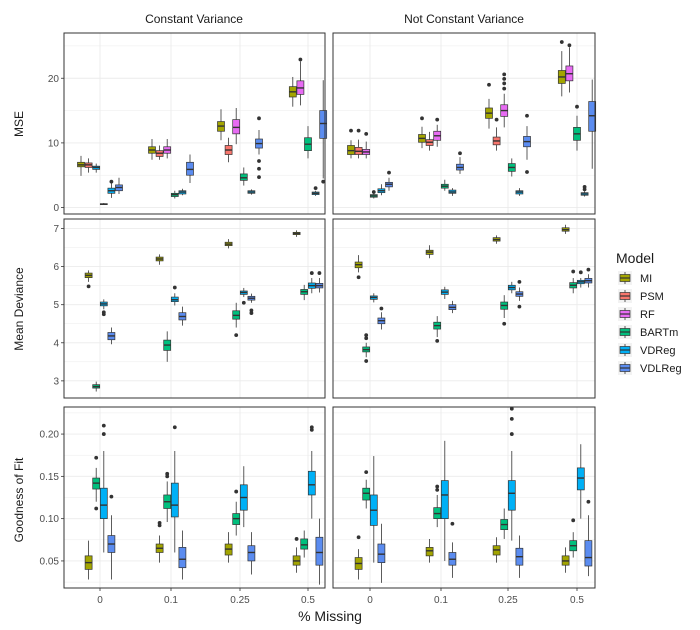 This screenshot has width=700, height=630. What do you see at coordinates (50, 519) in the screenshot?
I see `y-tick-label: 0.10` at bounding box center [50, 519].